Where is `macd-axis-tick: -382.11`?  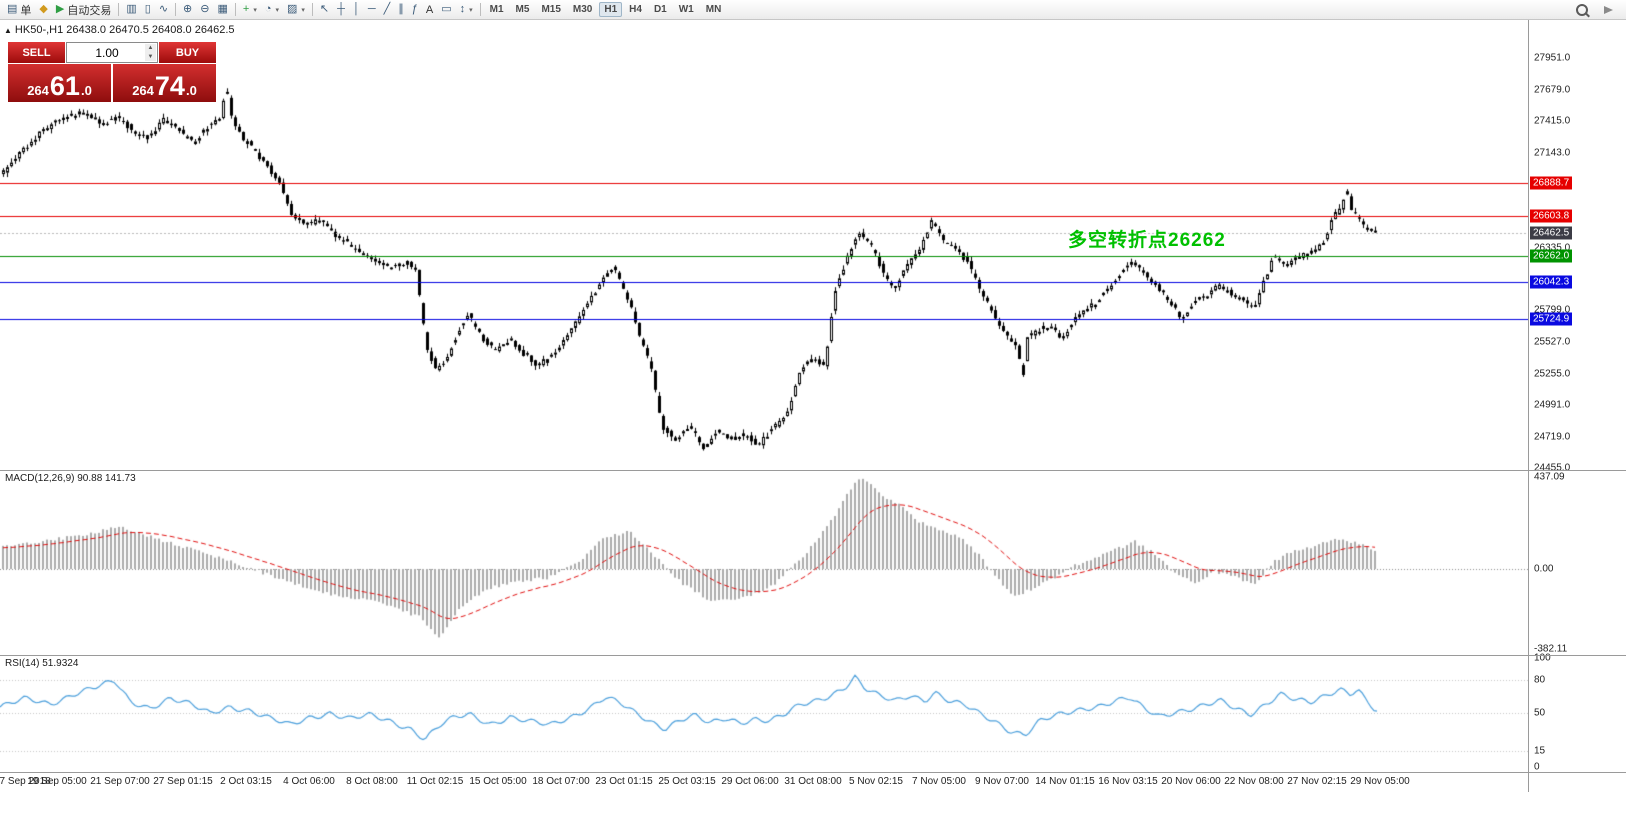 macd-axis-tick: -382.11 is located at coordinates (1551, 649).